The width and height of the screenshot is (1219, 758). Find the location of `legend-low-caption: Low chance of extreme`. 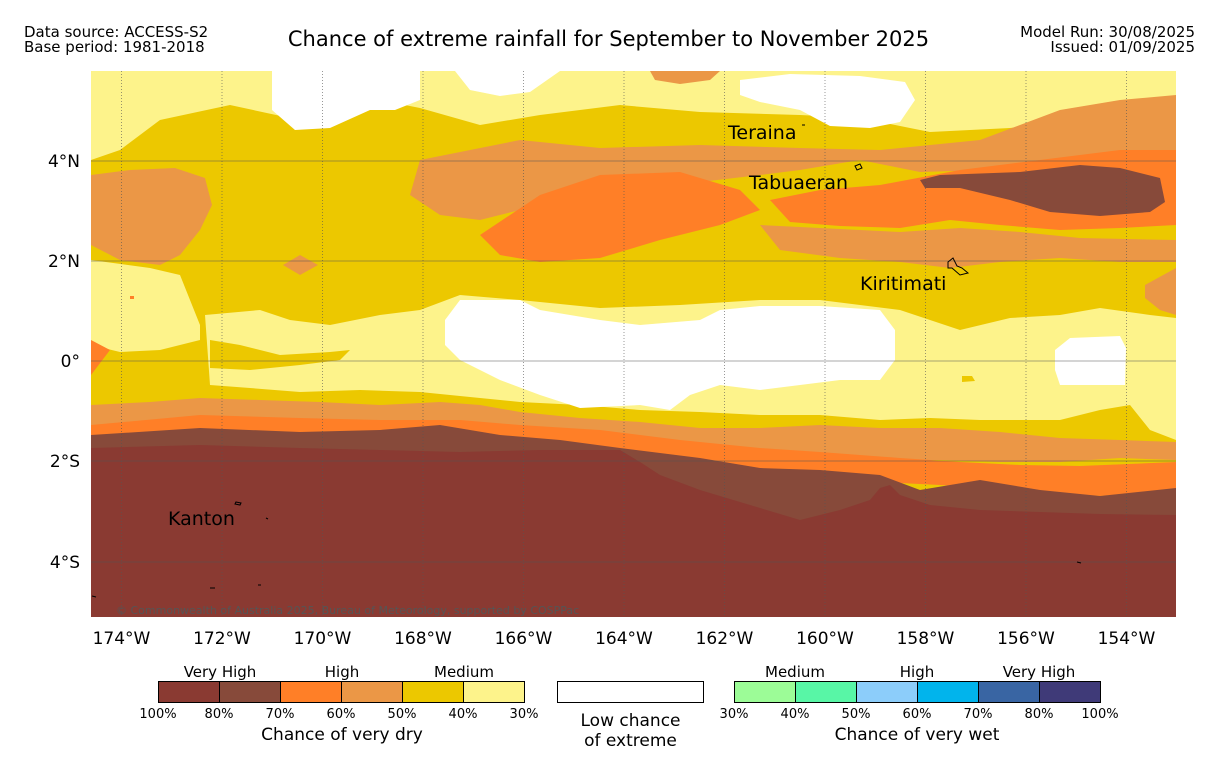

legend-low-caption: Low chance of extreme is located at coordinates (630, 731).